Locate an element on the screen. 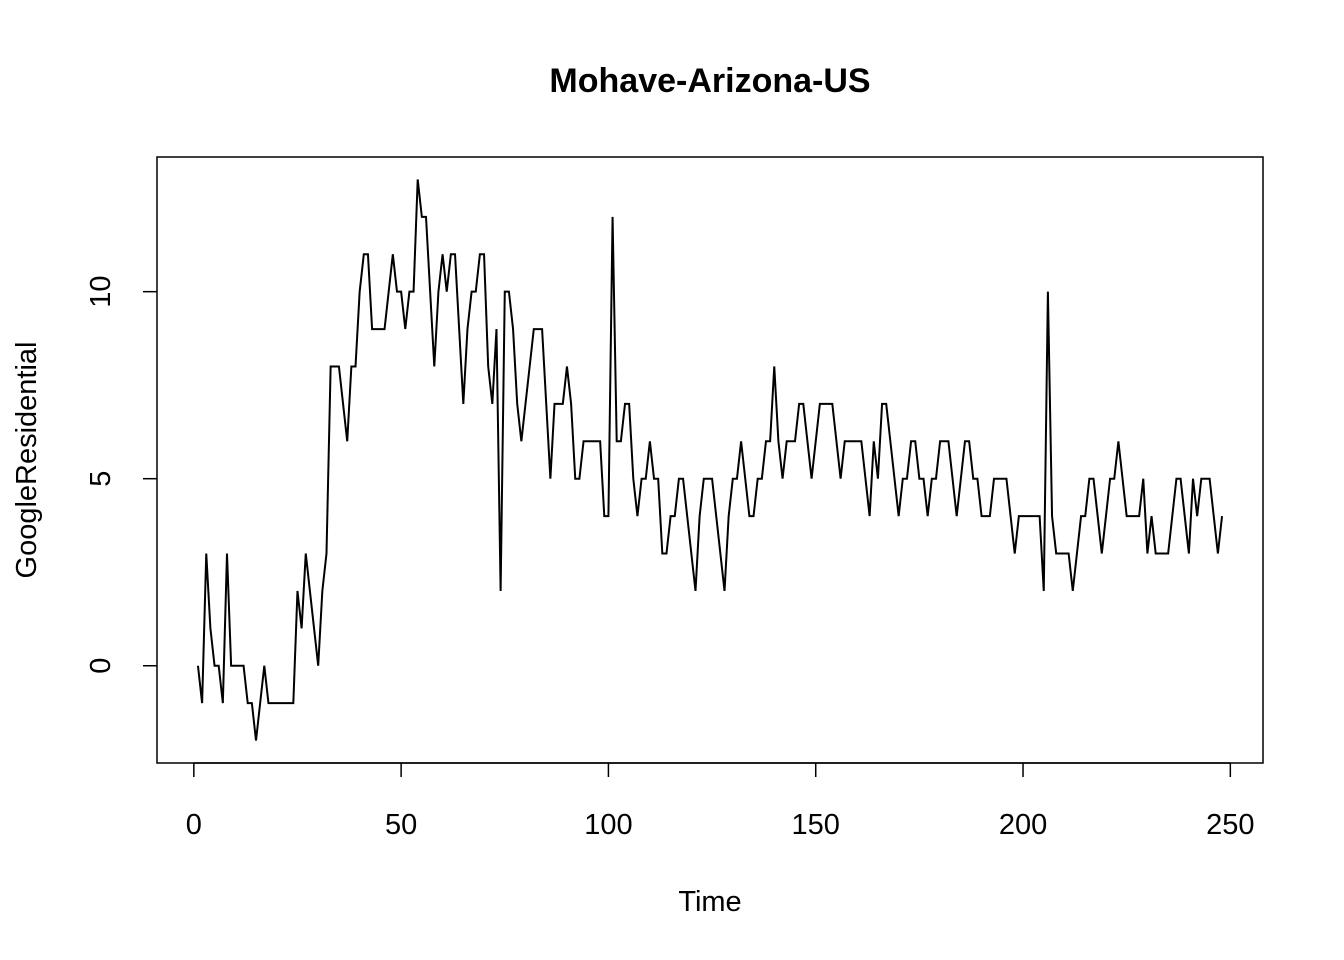  x-tick-label: 100 is located at coordinates (608, 825).